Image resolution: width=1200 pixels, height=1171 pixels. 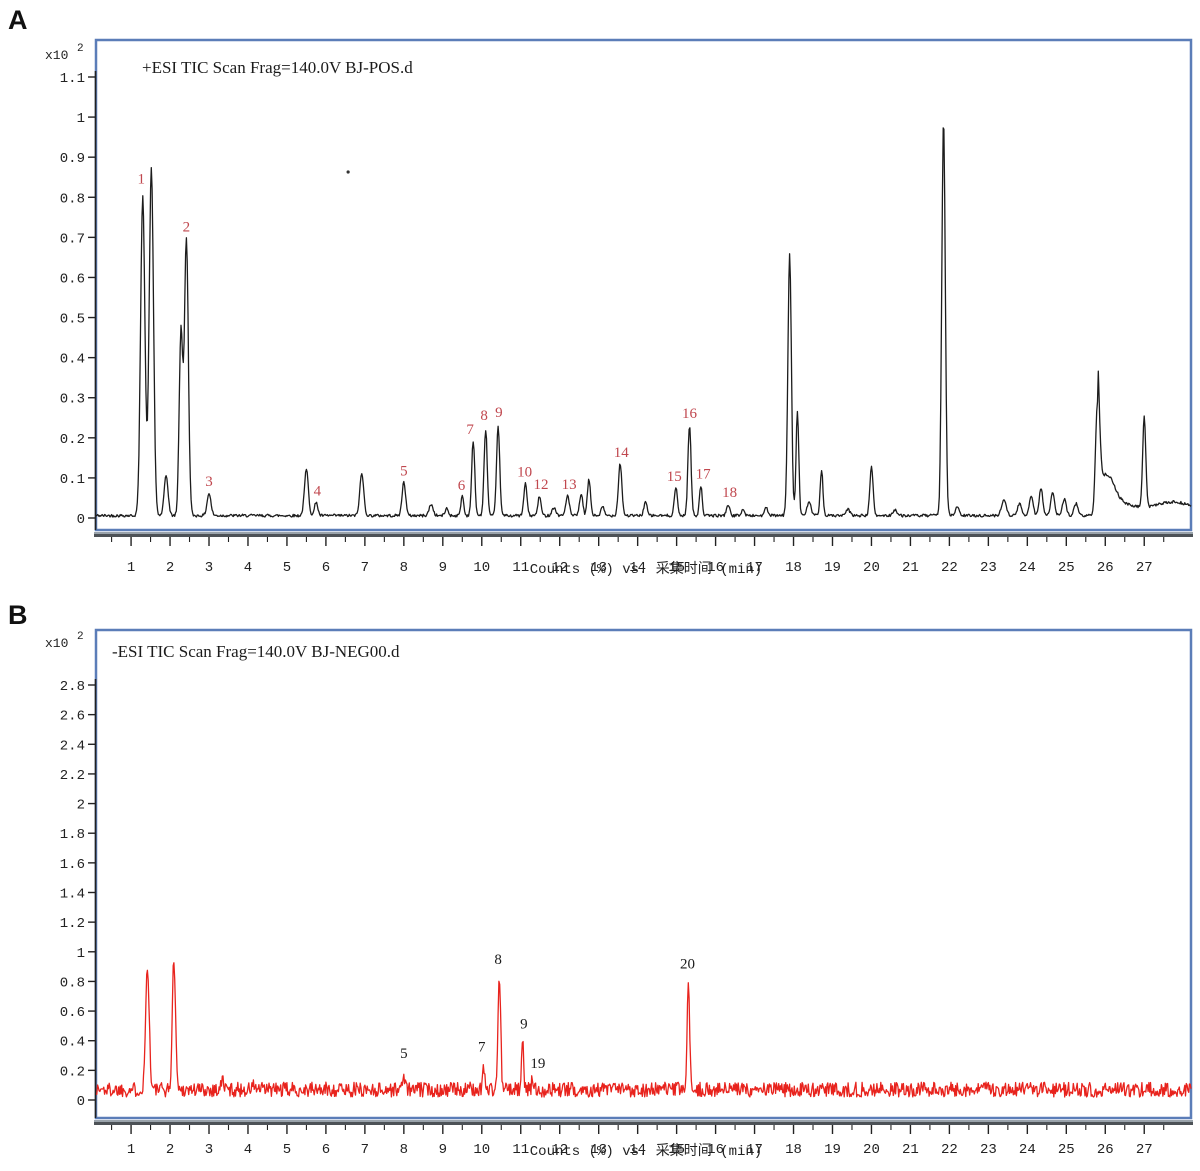 I want to click on peak-label-13: 13, so click(x=569, y=485).